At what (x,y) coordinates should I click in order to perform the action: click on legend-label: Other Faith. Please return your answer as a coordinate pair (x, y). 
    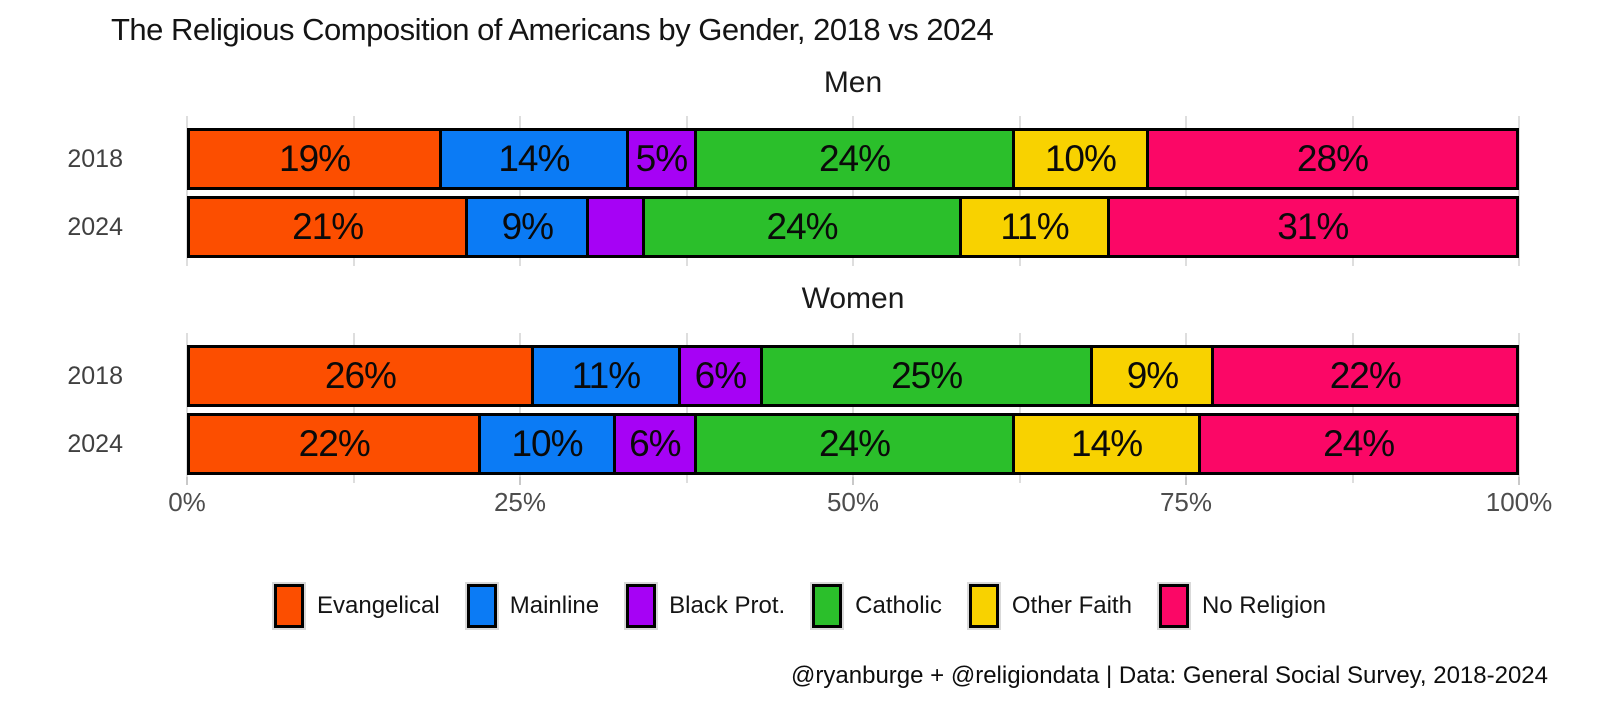
    Looking at the image, I should click on (1071, 605).